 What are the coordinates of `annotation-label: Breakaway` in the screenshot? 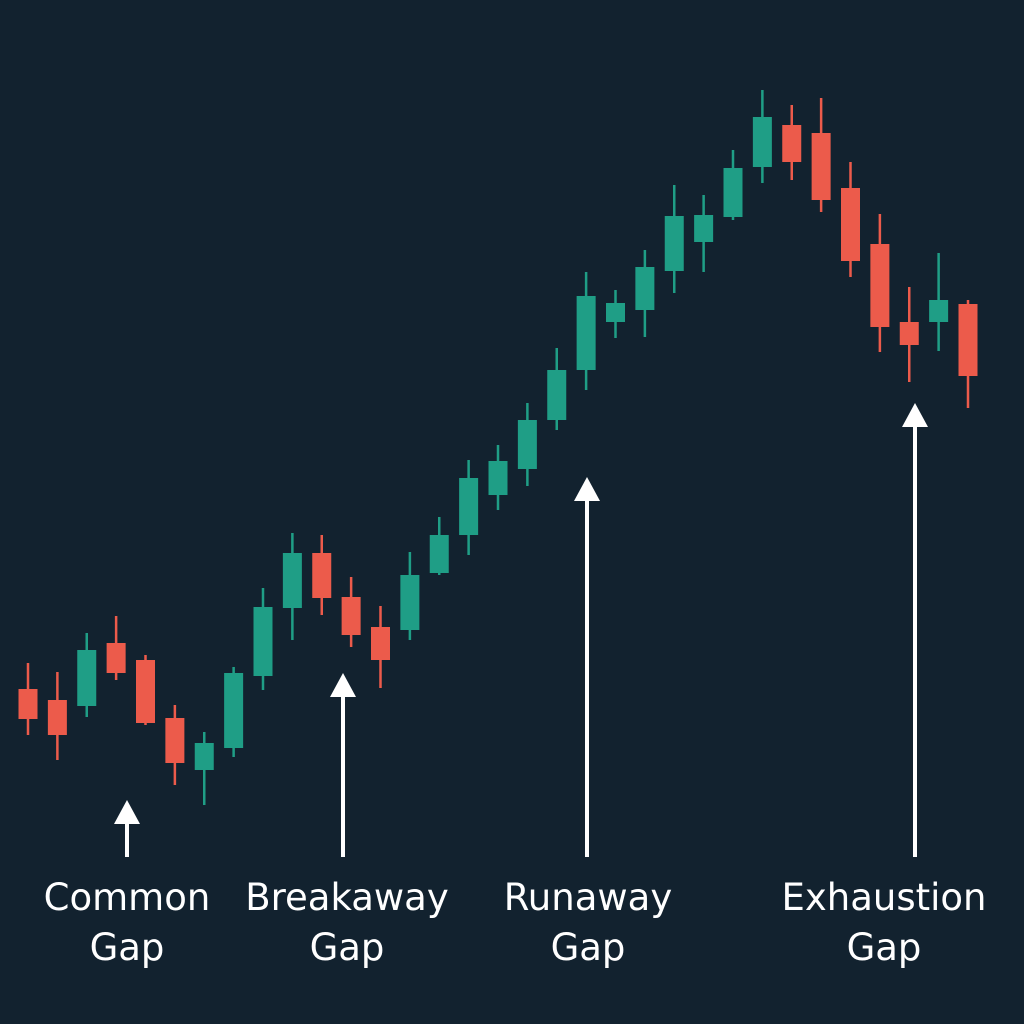 It's located at (347, 897).